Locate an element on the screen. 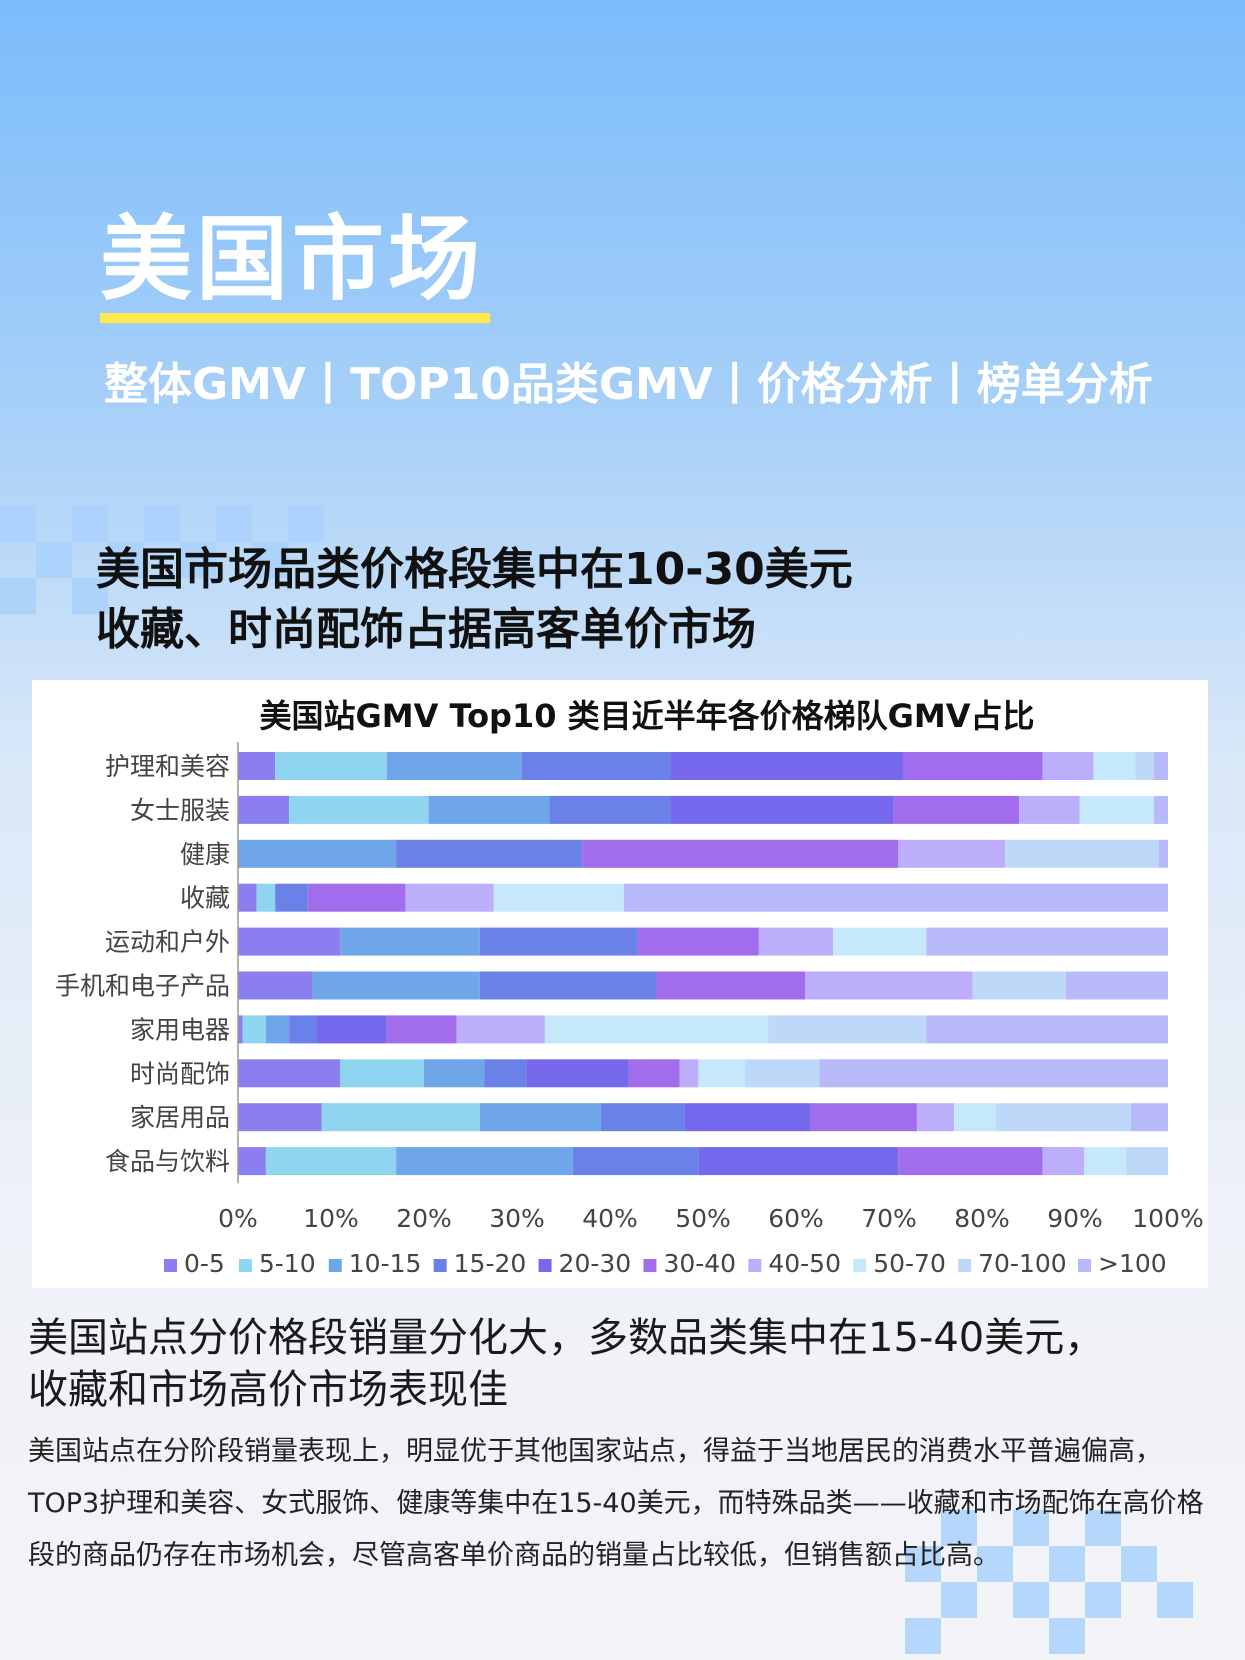 The image size is (1245, 1660). page-subtitle: 整体GMV丨TOP10品类GMV丨价格分析丨榜单分析 is located at coordinates (628, 384).